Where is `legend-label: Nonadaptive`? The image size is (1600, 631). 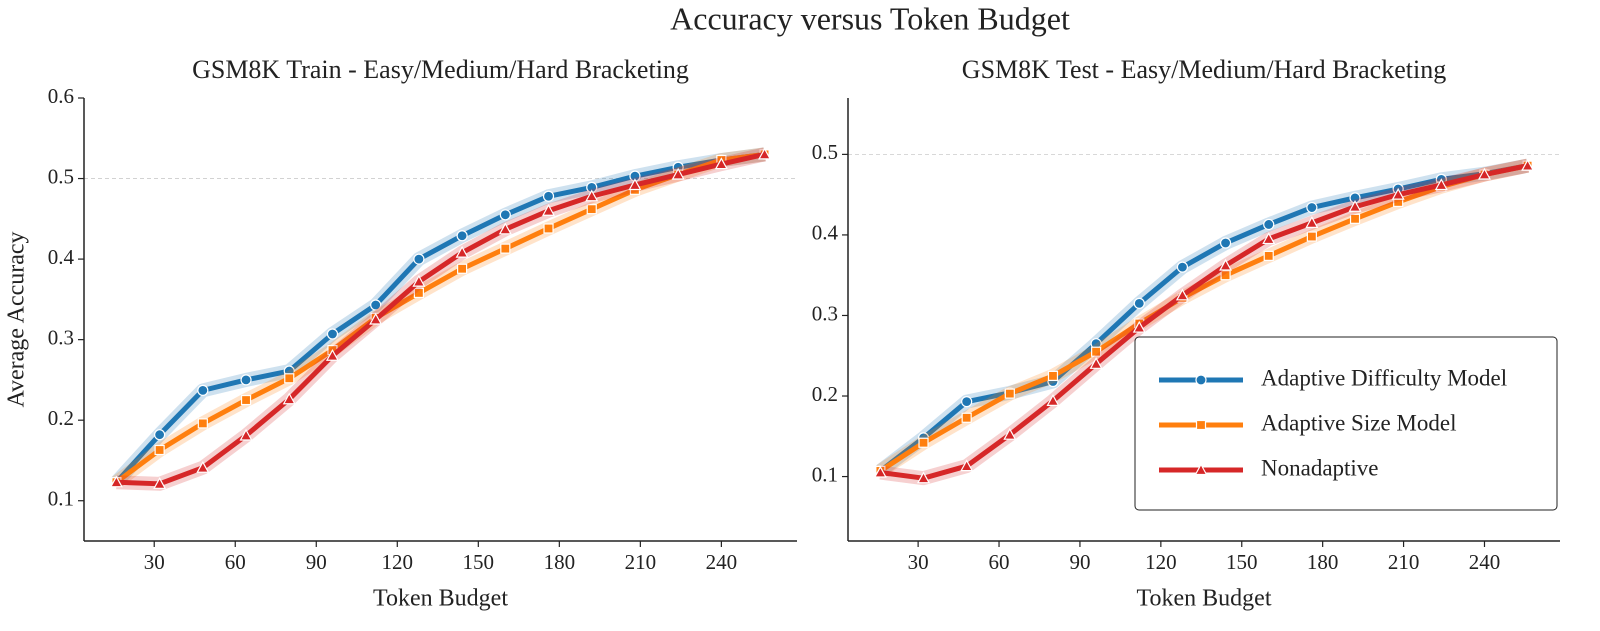
legend-label: Nonadaptive is located at coordinates (1320, 467).